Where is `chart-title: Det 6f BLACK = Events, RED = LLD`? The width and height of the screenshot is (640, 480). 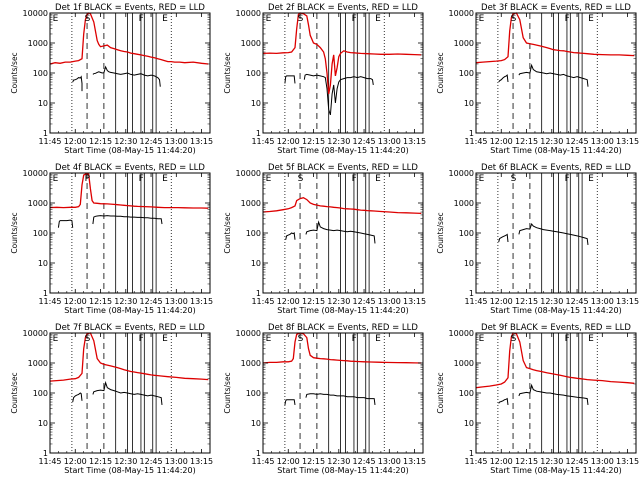
chart-title: Det 6f BLACK = Events, RED = LLD is located at coordinates (556, 168).